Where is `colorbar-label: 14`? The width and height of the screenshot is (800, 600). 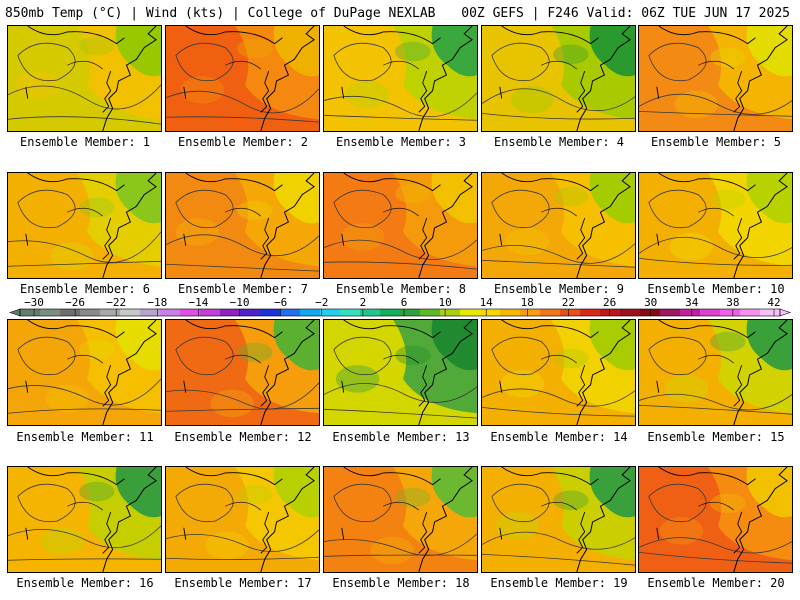
colorbar-label: 14 is located at coordinates (487, 302).